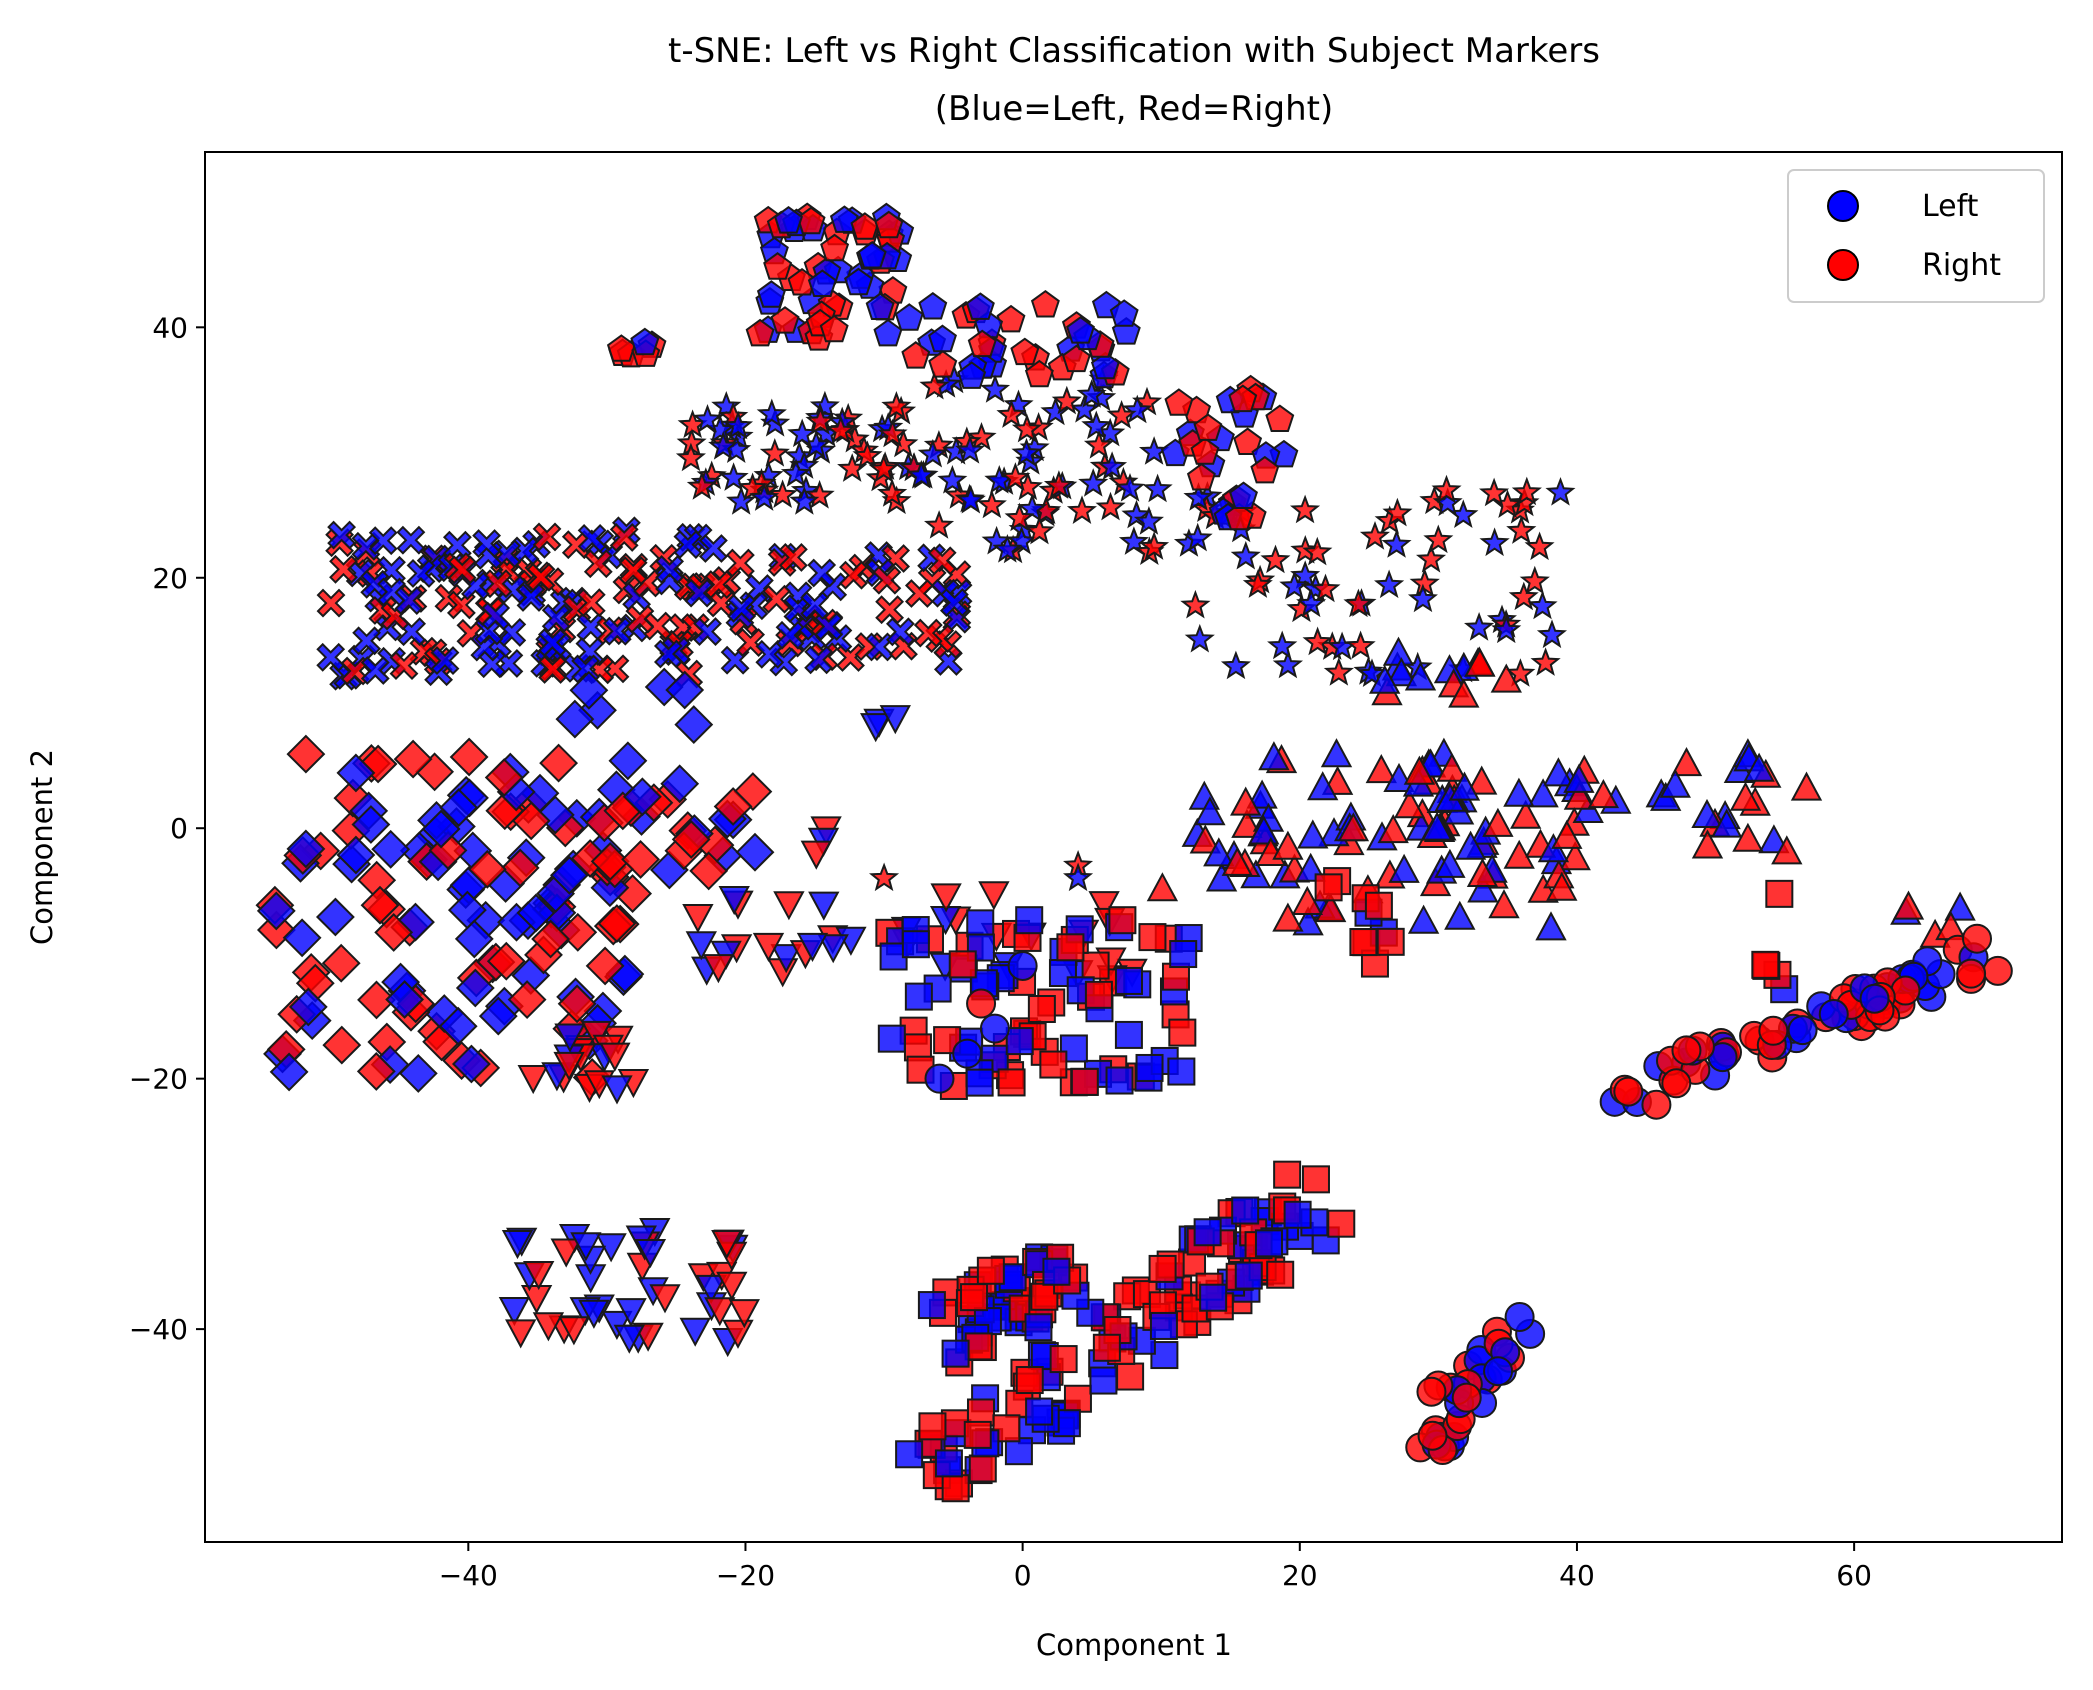  I want to click on legend: Left Right, so click(1916, 236).